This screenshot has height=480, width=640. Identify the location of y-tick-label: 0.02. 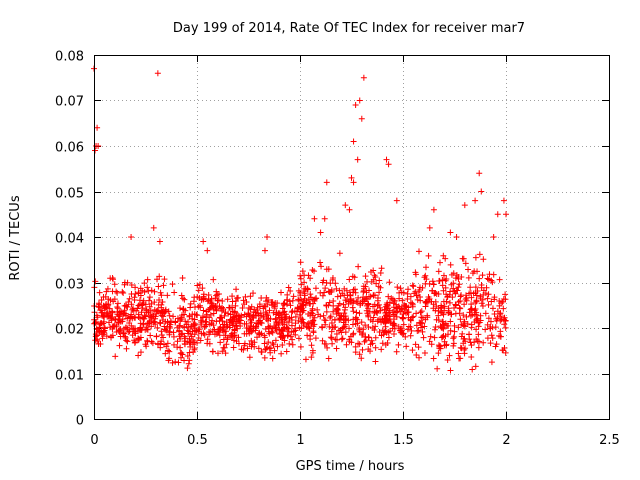
(69, 330).